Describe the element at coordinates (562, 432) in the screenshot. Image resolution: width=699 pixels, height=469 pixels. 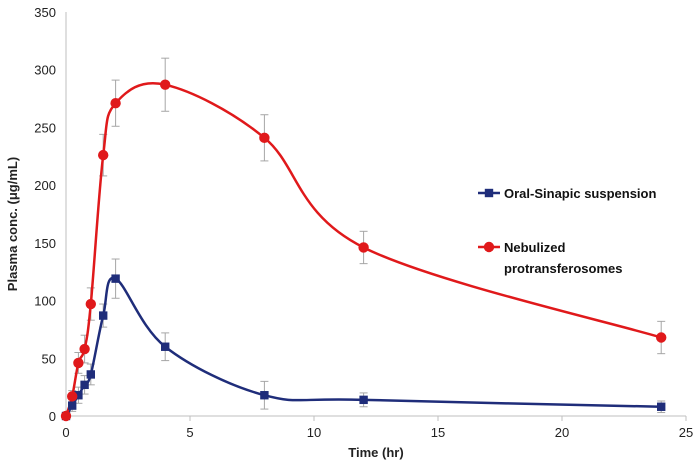
I see `x-tick-label: 20` at that location.